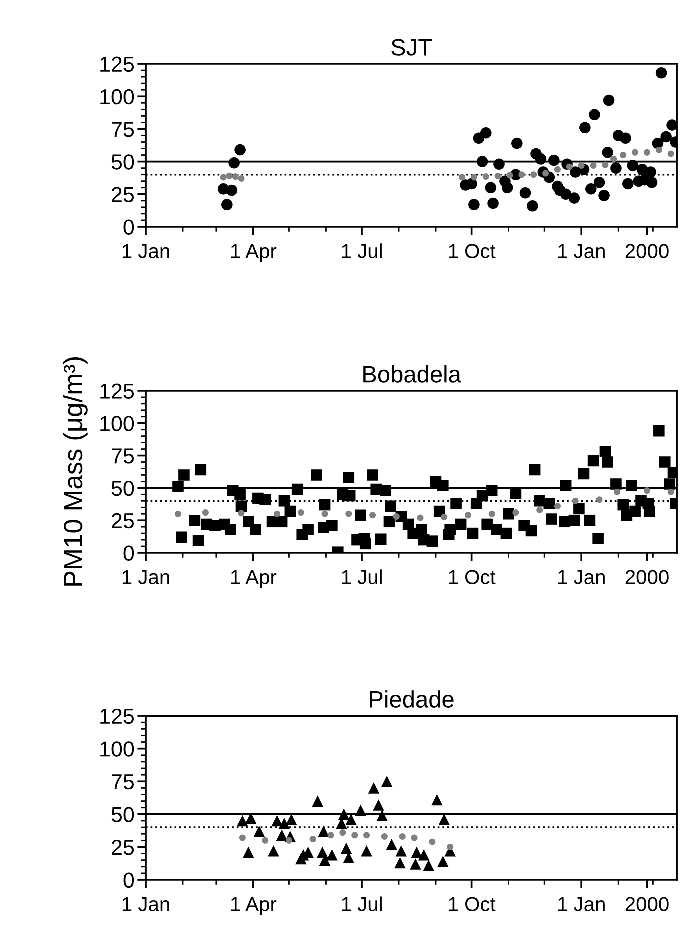  I want to click on chart-title: SJT, so click(412, 47).